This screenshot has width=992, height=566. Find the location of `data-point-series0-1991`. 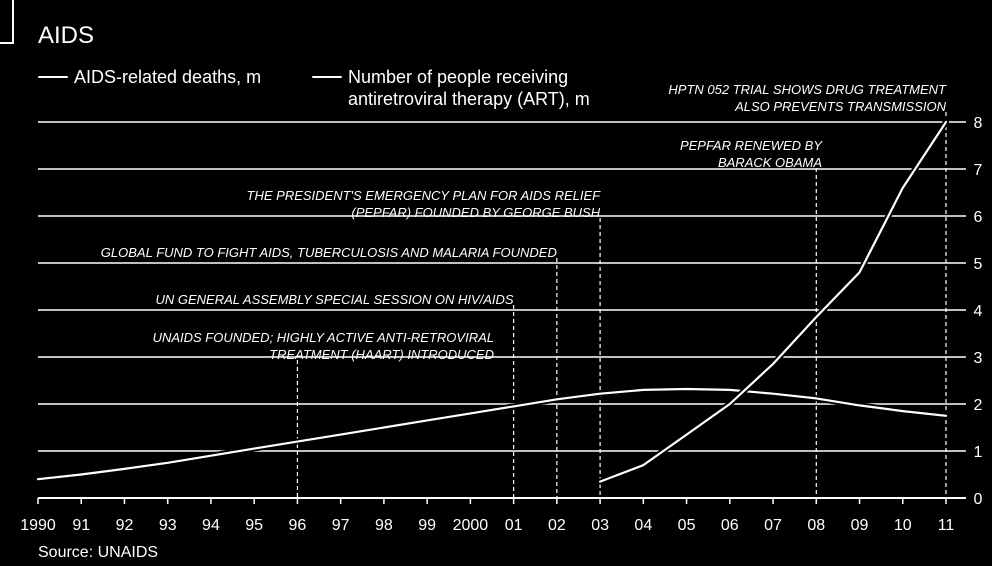

data-point-series0-1991 is located at coordinates (81, 474).